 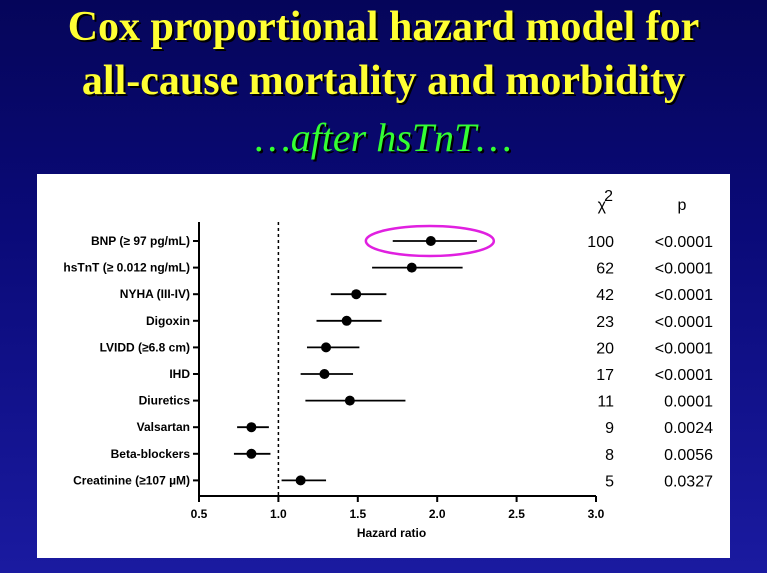 What do you see at coordinates (688, 481) in the screenshot?
I see `p-value: 0.0327` at bounding box center [688, 481].